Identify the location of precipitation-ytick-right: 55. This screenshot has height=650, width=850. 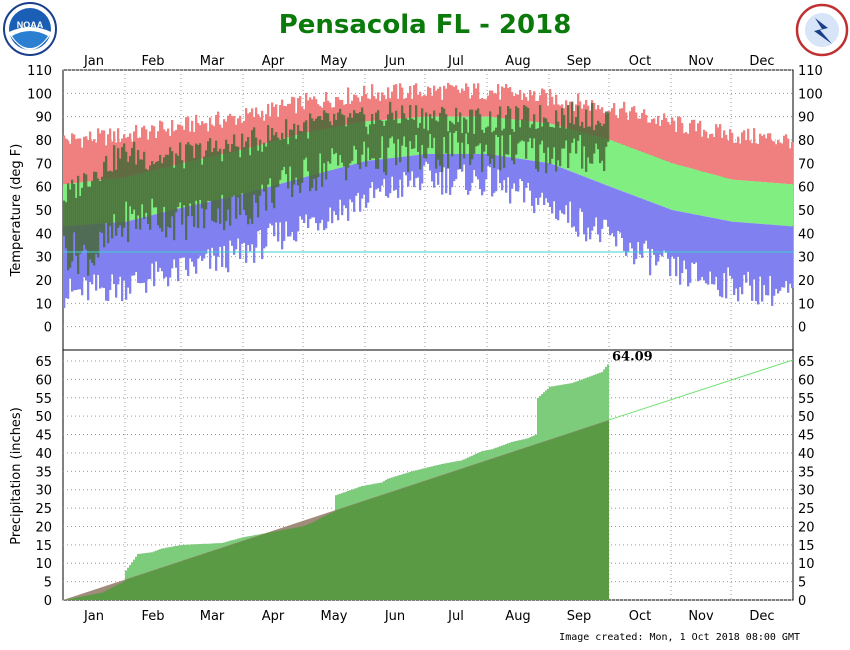
(806, 399).